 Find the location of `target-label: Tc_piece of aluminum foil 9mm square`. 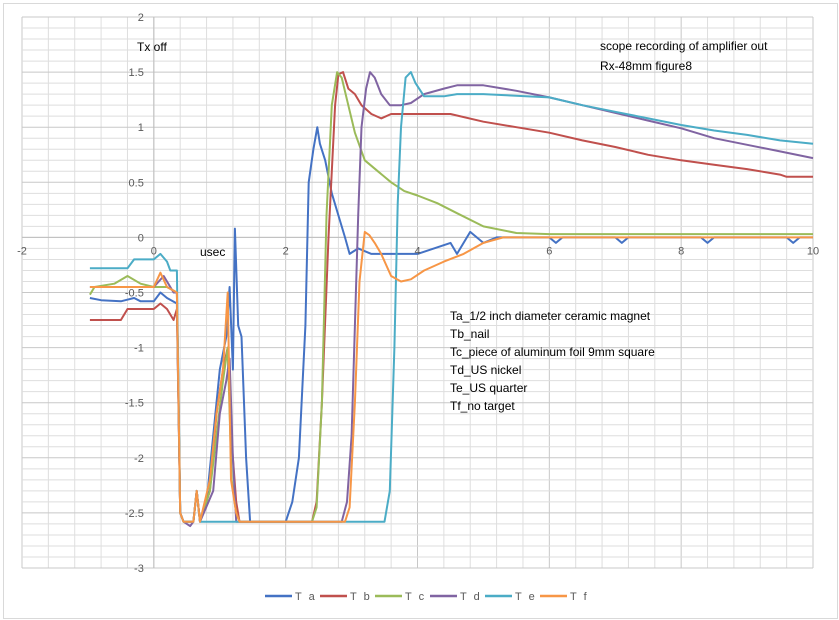

target-label: Tc_piece of aluminum foil 9mm square is located at coordinates (552, 352).